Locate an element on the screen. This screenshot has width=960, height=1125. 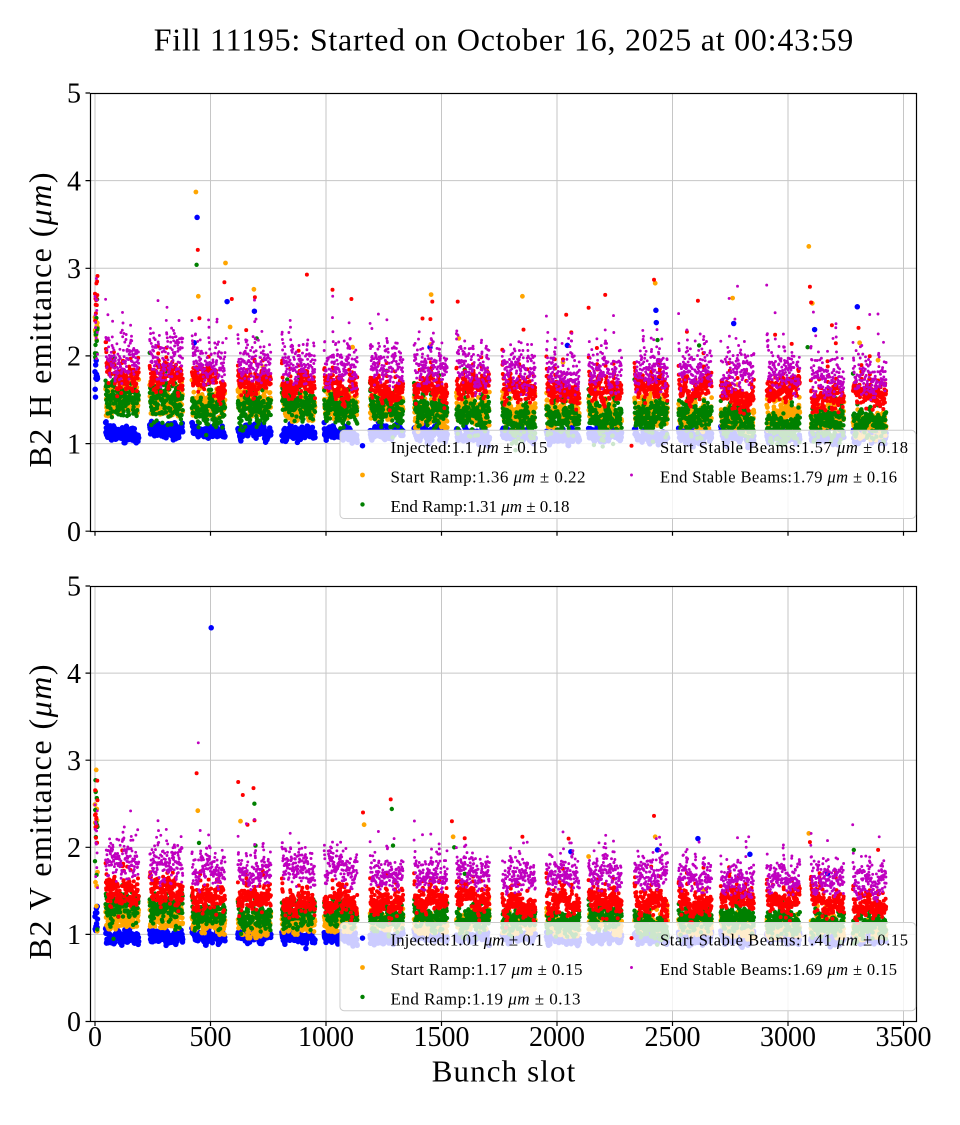
svg-text: 1500 is located at coordinates (442, 1037).